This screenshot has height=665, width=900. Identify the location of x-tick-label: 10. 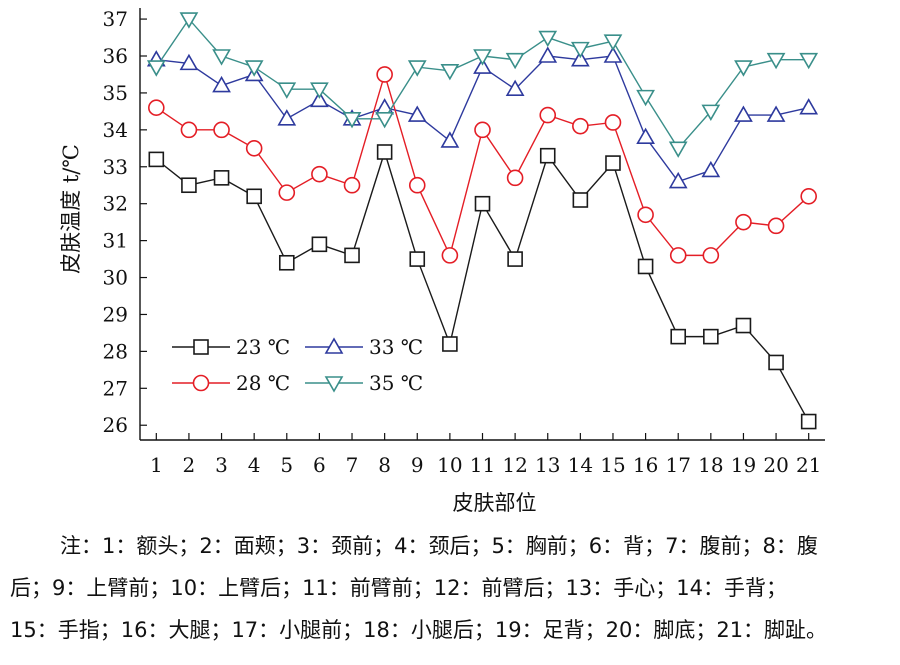
(449, 465).